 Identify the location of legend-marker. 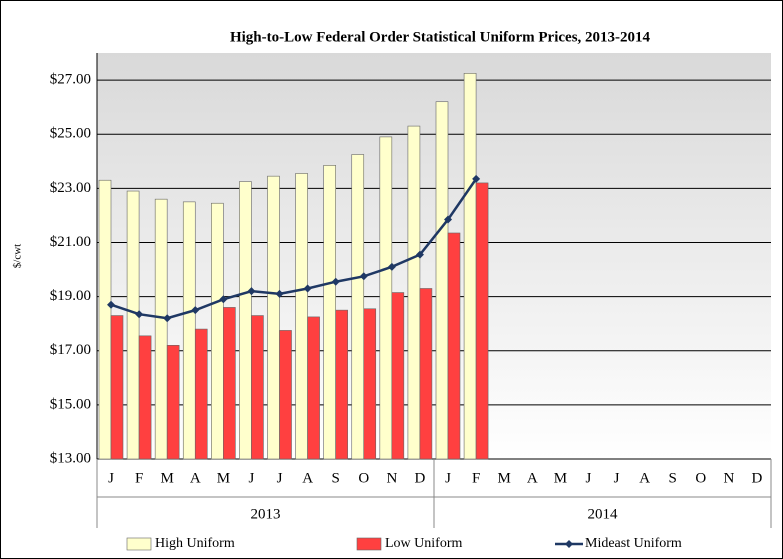
(569, 544).